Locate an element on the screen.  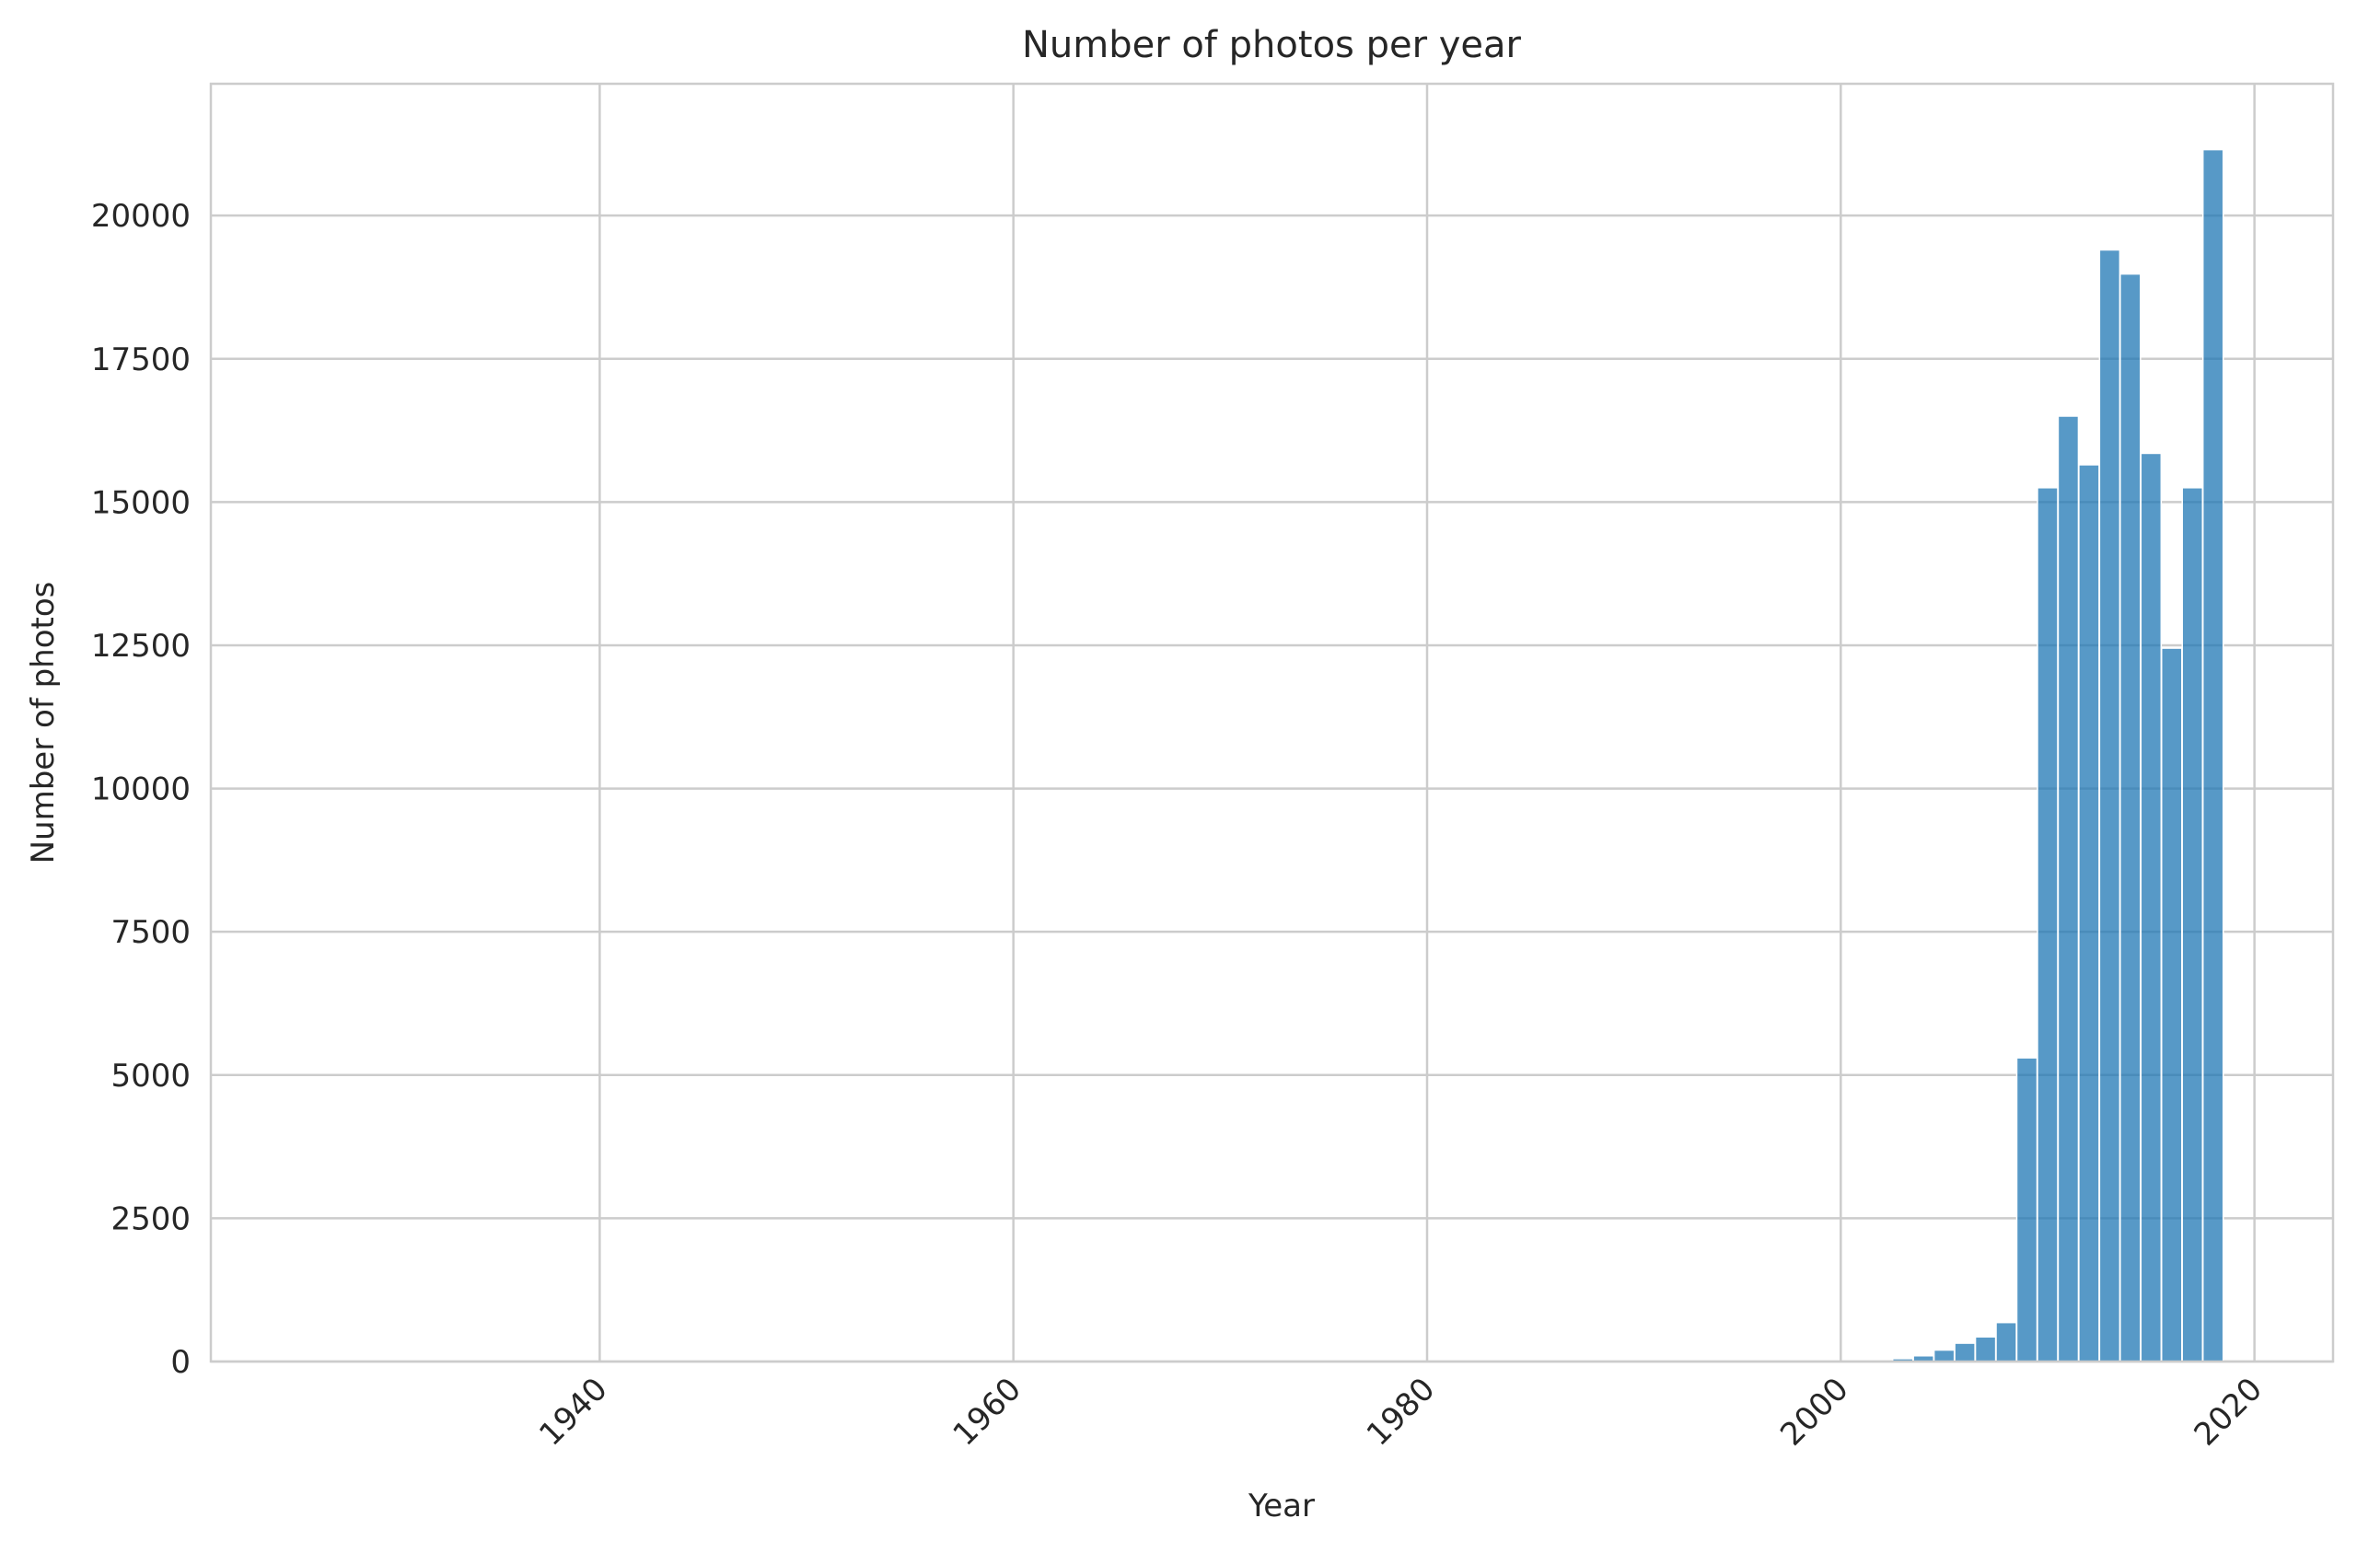
bar-layer is located at coordinates (2057, 755).